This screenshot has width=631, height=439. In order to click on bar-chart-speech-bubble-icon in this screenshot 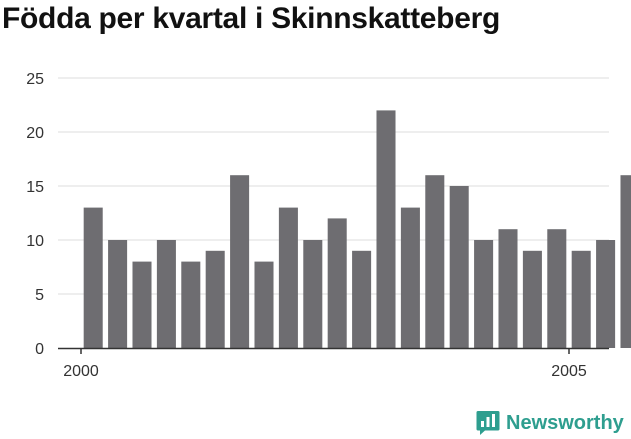, I will do `click(488, 423)`.